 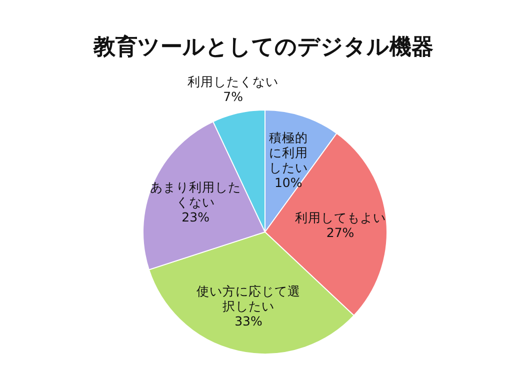 What do you see at coordinates (263, 48) in the screenshot?
I see `chart-title: 教育ツールとしてのデジタル機器` at bounding box center [263, 48].